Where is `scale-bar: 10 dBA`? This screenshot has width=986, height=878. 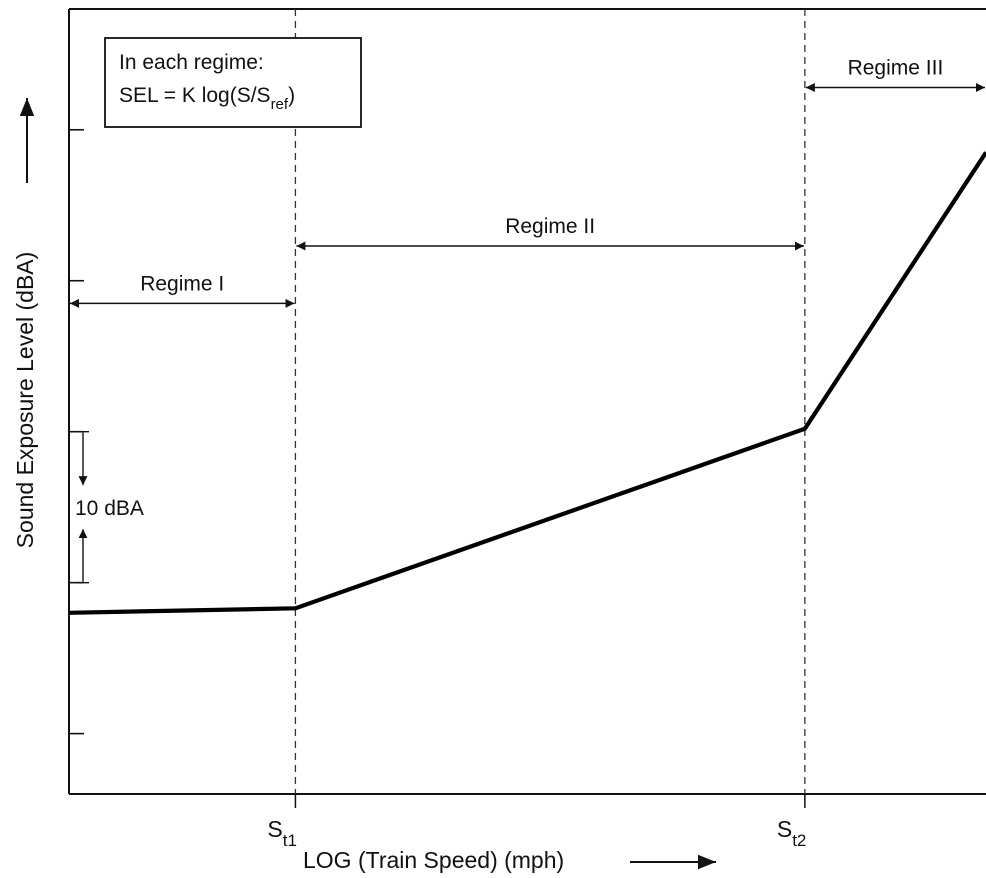 scale-bar: 10 dBA is located at coordinates (109, 507).